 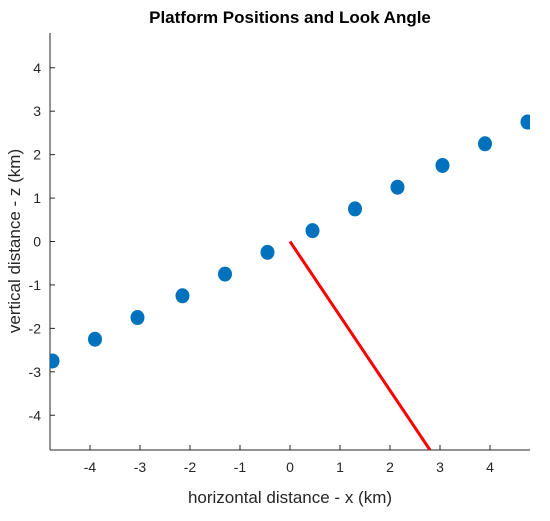 I want to click on y-tick-label: 4, so click(x=37, y=68).